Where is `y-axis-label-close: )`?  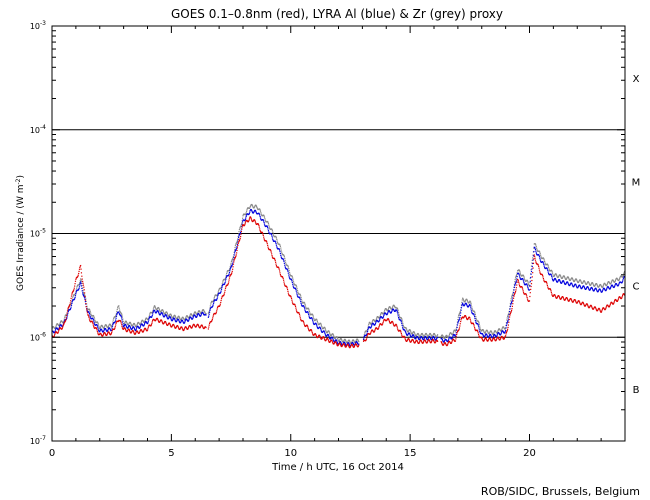
y-axis-label-close: ) is located at coordinates (21, 177).